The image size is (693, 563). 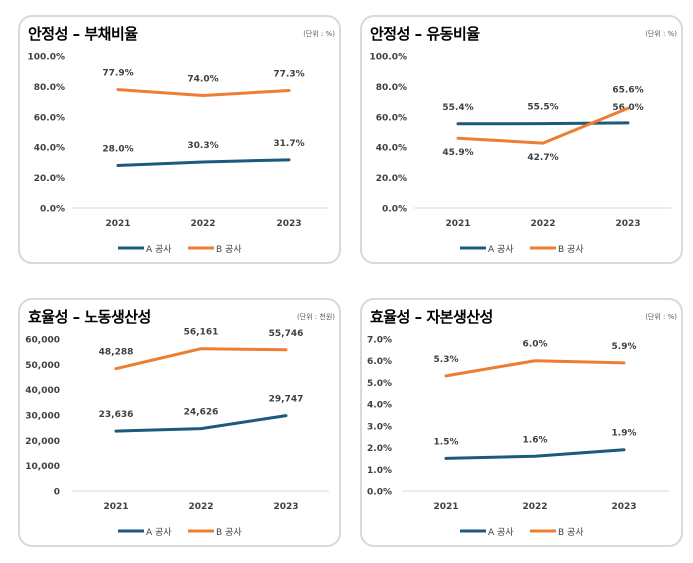 What do you see at coordinates (42, 442) in the screenshot?
I see `y-tick-label: 20,000` at bounding box center [42, 442].